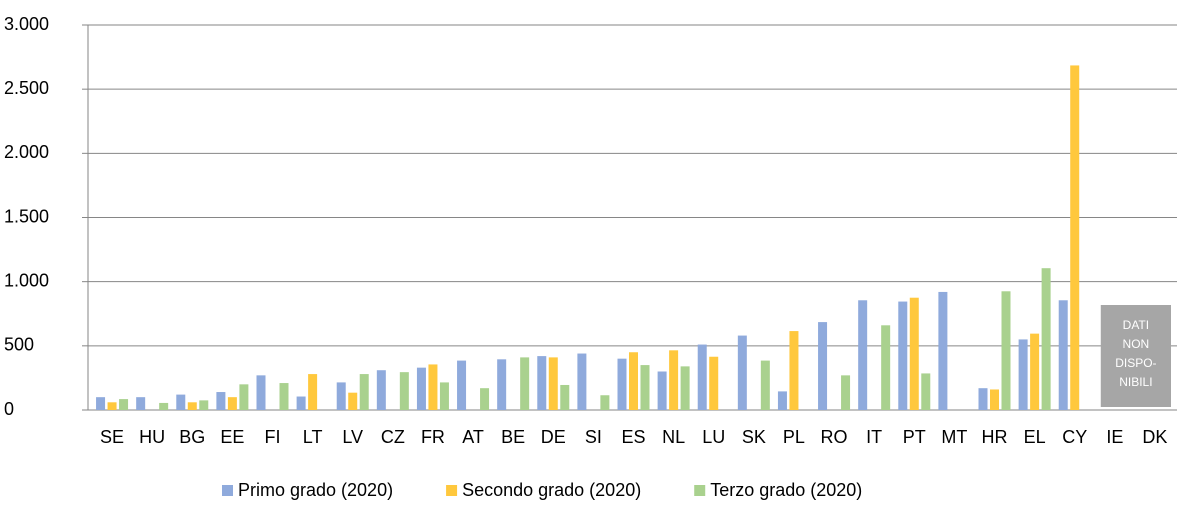 Image resolution: width=1177 pixels, height=506 pixels. Describe the element at coordinates (26, 152) in the screenshot. I see `y-tick-label: 2.000` at that location.